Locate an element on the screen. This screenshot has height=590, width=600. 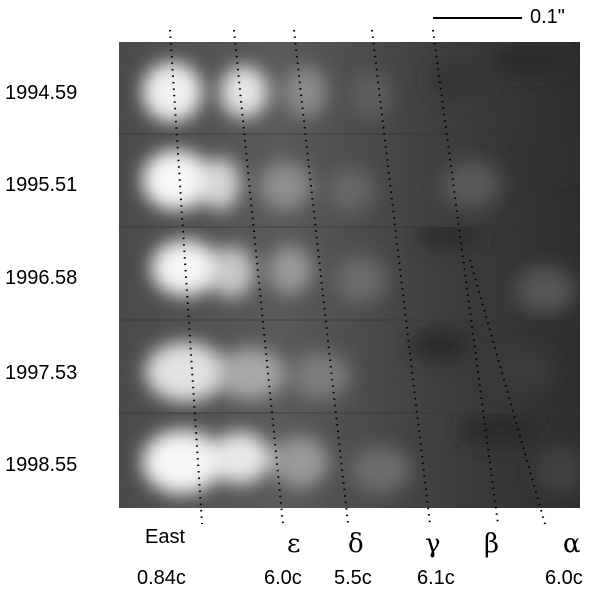
epoch-label: 1996.58 is located at coordinates (41, 278).